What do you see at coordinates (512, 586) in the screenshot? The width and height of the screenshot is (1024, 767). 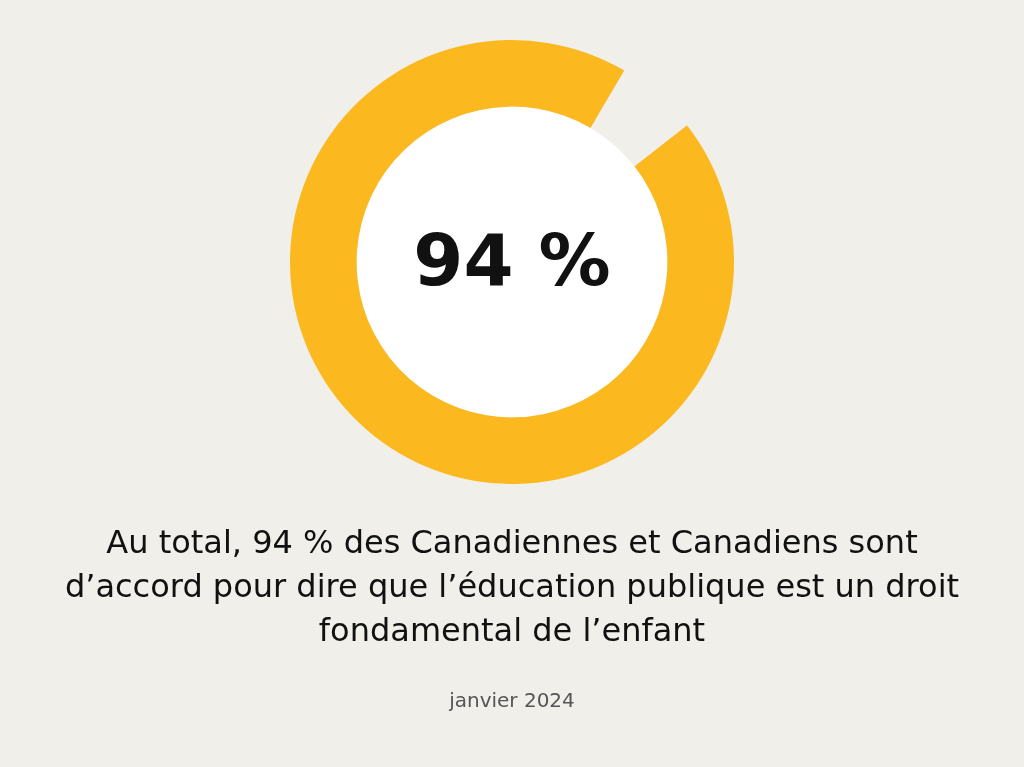 I see `text: Au total, 94 % des Canadiennes et Canadiens sont d’accord pour dire que l’éducation publique est un droit fondamental de l’enfant` at bounding box center [512, 586].